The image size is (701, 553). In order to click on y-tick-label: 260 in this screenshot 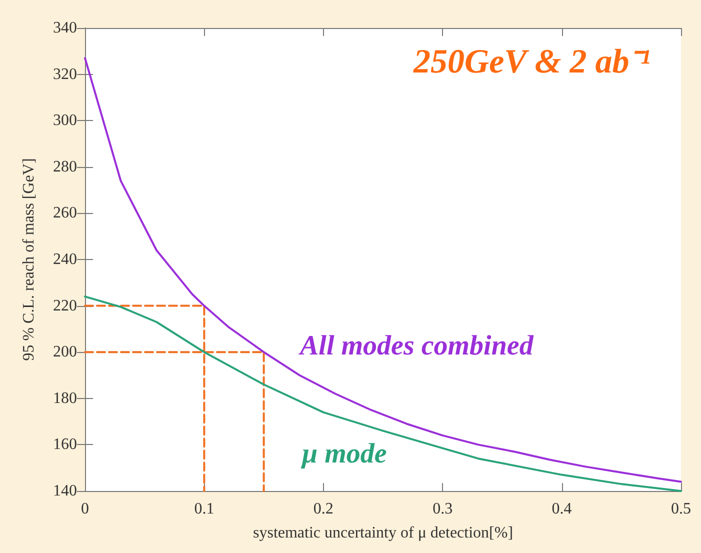, I will do `click(65, 213)`.